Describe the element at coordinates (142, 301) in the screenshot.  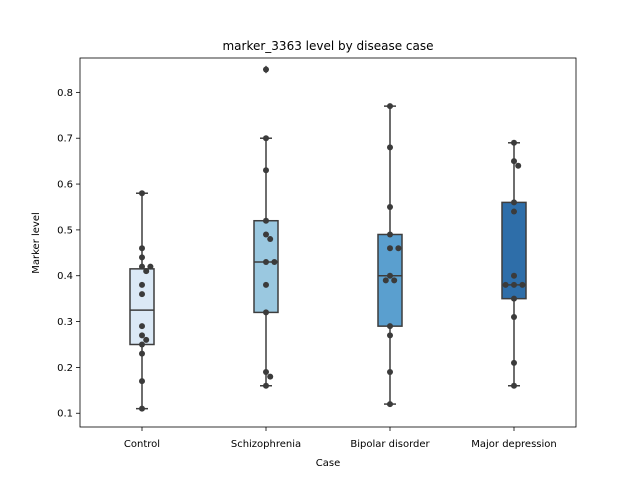
I see `box-group` at that location.